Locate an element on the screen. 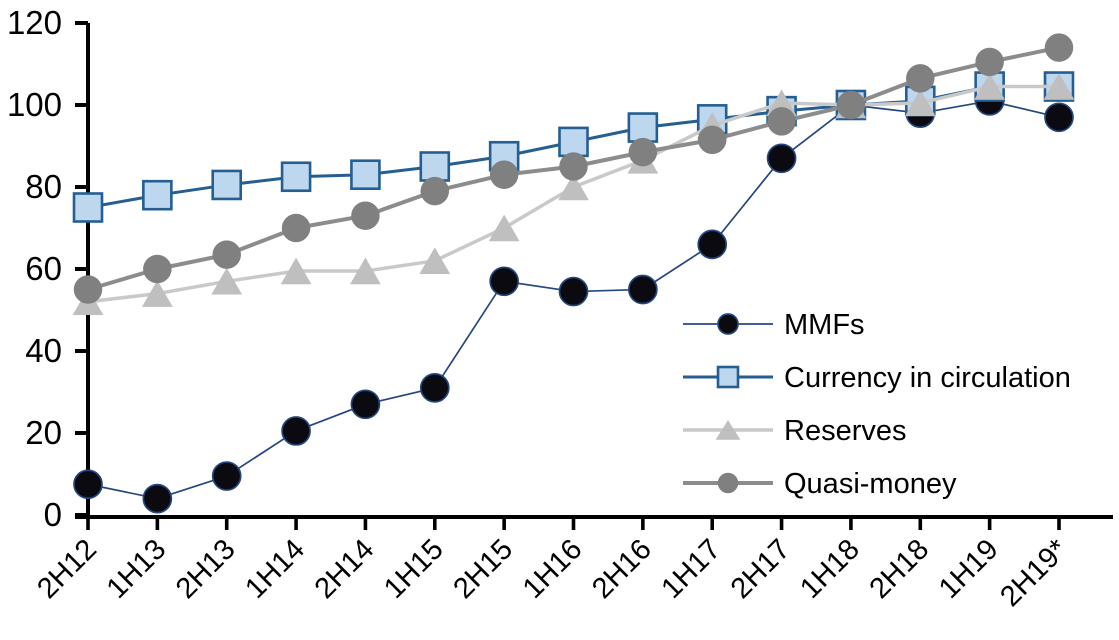  legend-label-currency-in-circulation: Currency in circulation is located at coordinates (927, 378).